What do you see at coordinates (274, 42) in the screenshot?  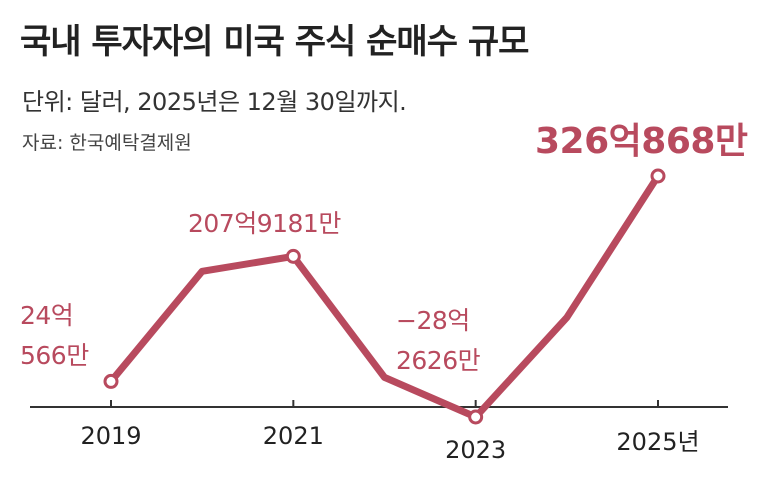 I see `chart-title: 국내 투자자의 미국 주식 순매수 규모` at bounding box center [274, 42].